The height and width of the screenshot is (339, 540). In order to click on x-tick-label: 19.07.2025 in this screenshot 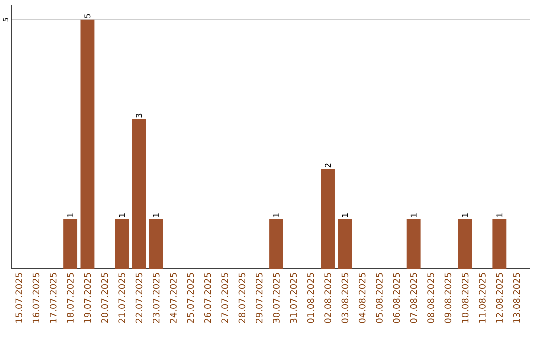, I will do `click(88, 298)`.